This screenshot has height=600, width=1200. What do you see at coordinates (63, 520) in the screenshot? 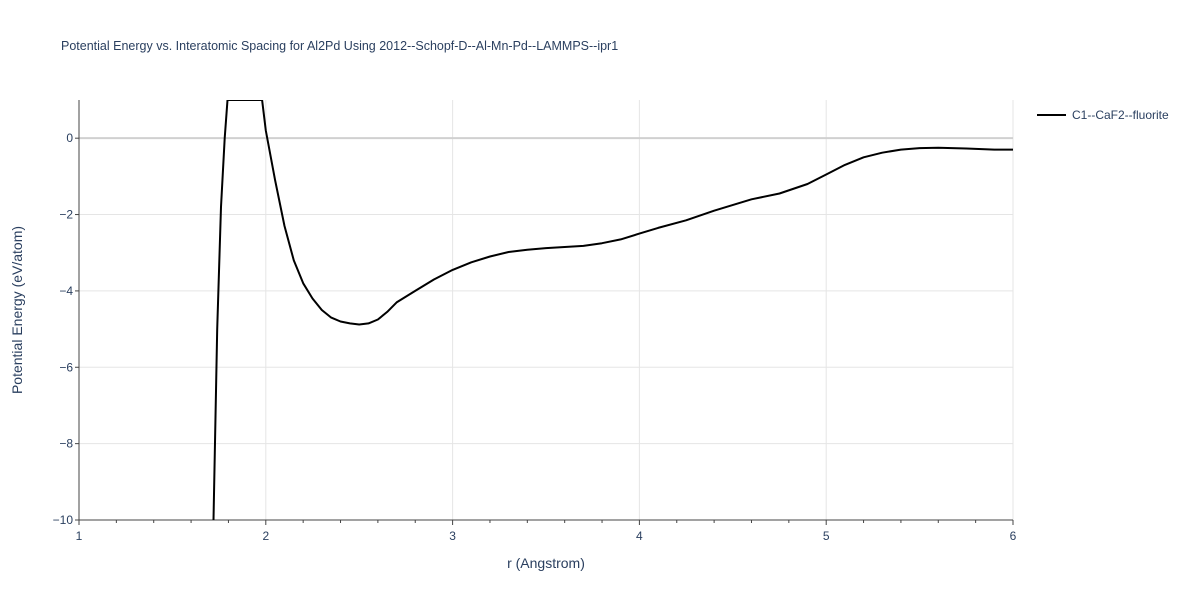
I see `y-tick-label: −10` at bounding box center [63, 520].